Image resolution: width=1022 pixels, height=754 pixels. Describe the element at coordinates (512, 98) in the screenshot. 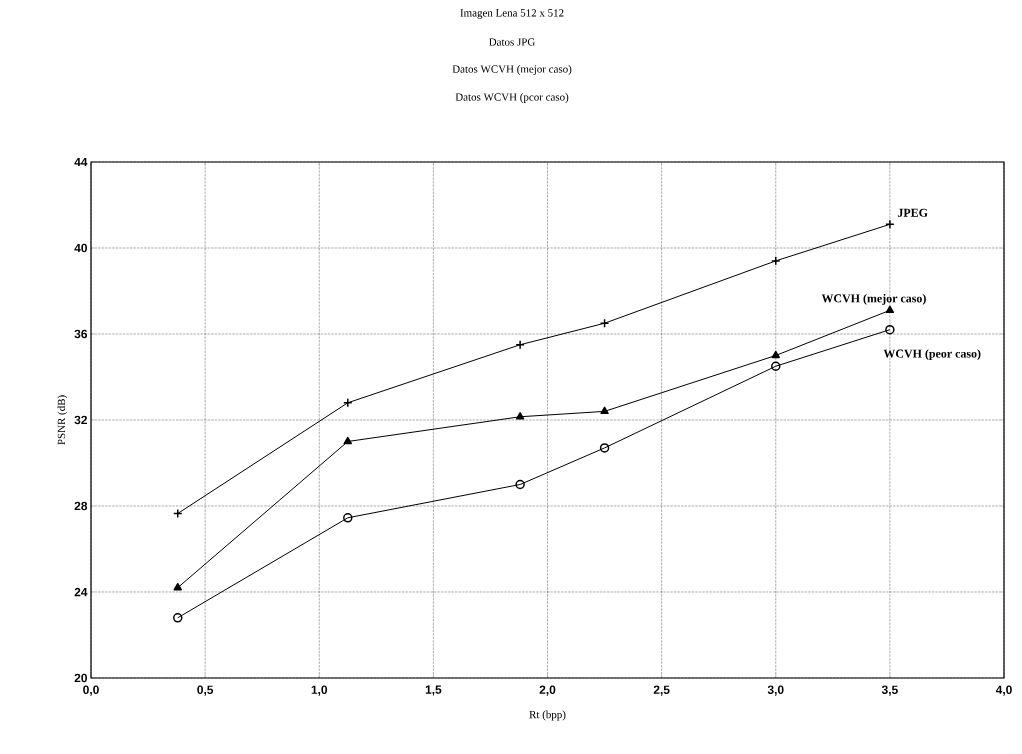

I see `text: Datos WCVH (pcor caso)` at that location.